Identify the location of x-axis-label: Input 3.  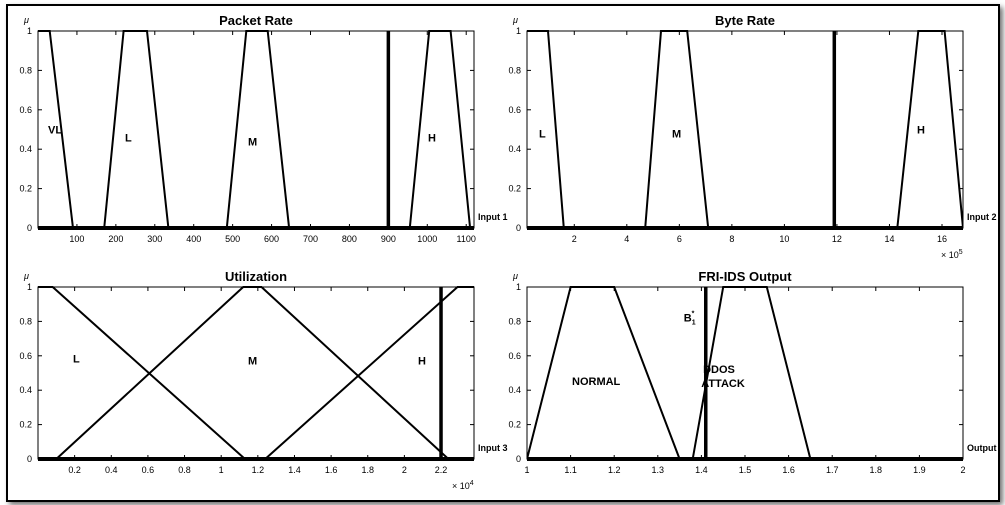
(493, 448).